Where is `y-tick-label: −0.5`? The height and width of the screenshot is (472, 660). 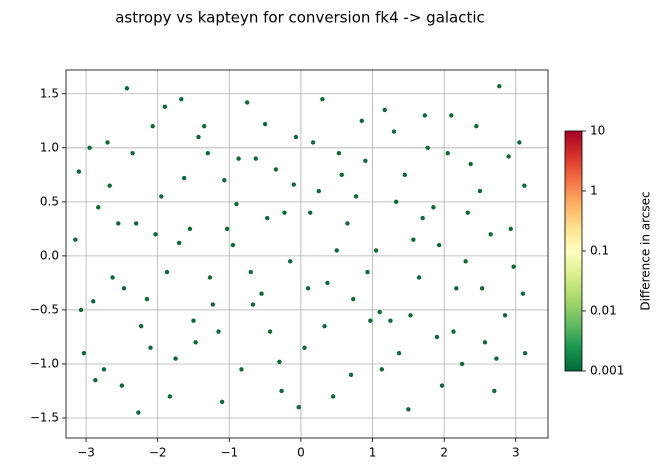 y-tick-label: −0.5 is located at coordinates (44, 309).